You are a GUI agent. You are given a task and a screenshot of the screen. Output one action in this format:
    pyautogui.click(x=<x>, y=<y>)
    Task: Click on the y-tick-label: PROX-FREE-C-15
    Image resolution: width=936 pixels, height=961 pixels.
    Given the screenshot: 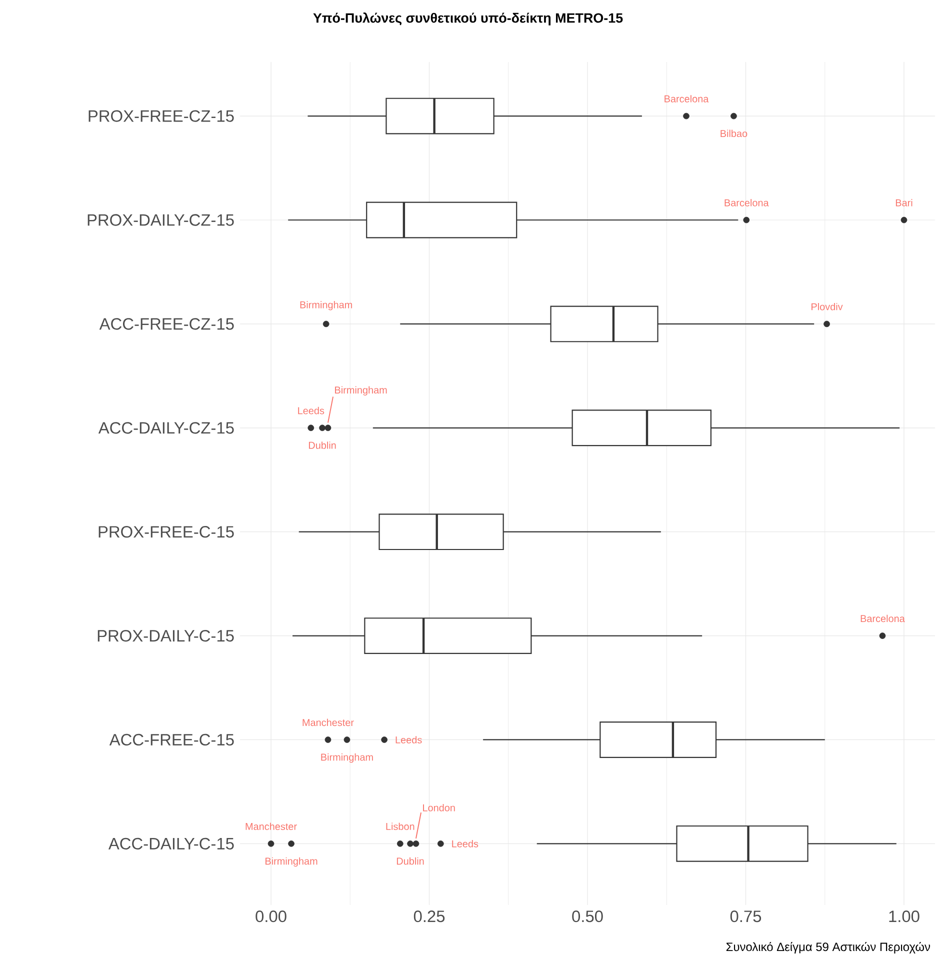 What is the action you would take?
    pyautogui.click(x=166, y=532)
    